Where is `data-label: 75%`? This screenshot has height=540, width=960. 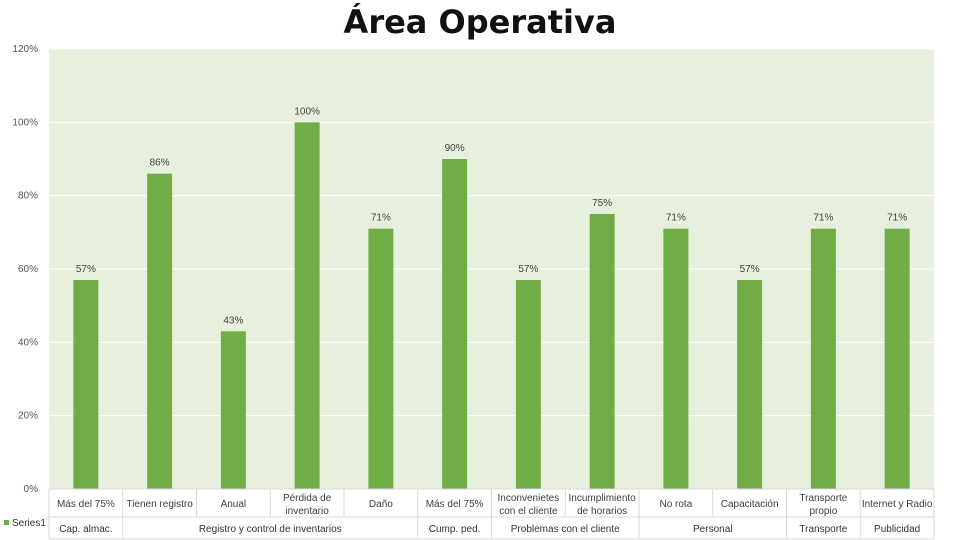 data-label: 75% is located at coordinates (602, 203).